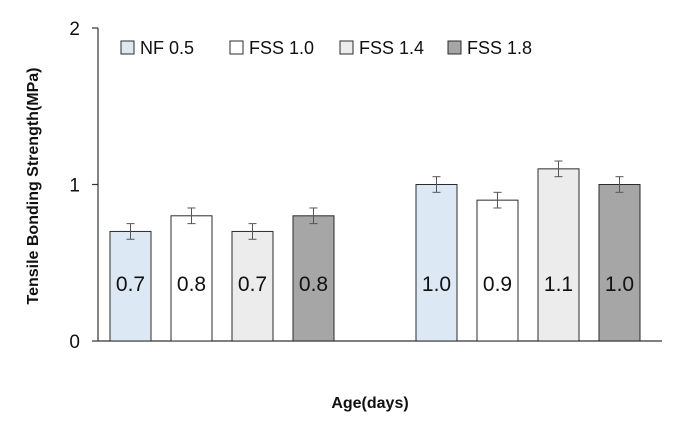  What do you see at coordinates (369, 403) in the screenshot?
I see `x-axis-title: Age(days)` at bounding box center [369, 403].